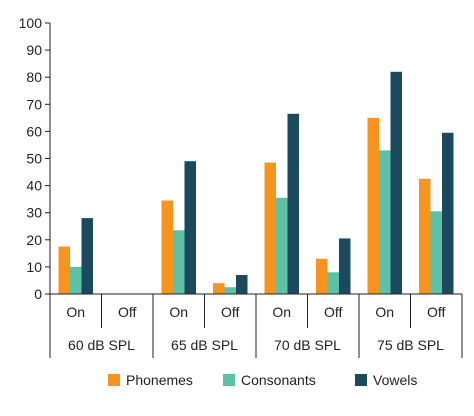 The image size is (474, 416). What do you see at coordinates (396, 182) in the screenshot?
I see `bar-vowels-75-db-spl-on` at bounding box center [396, 182].